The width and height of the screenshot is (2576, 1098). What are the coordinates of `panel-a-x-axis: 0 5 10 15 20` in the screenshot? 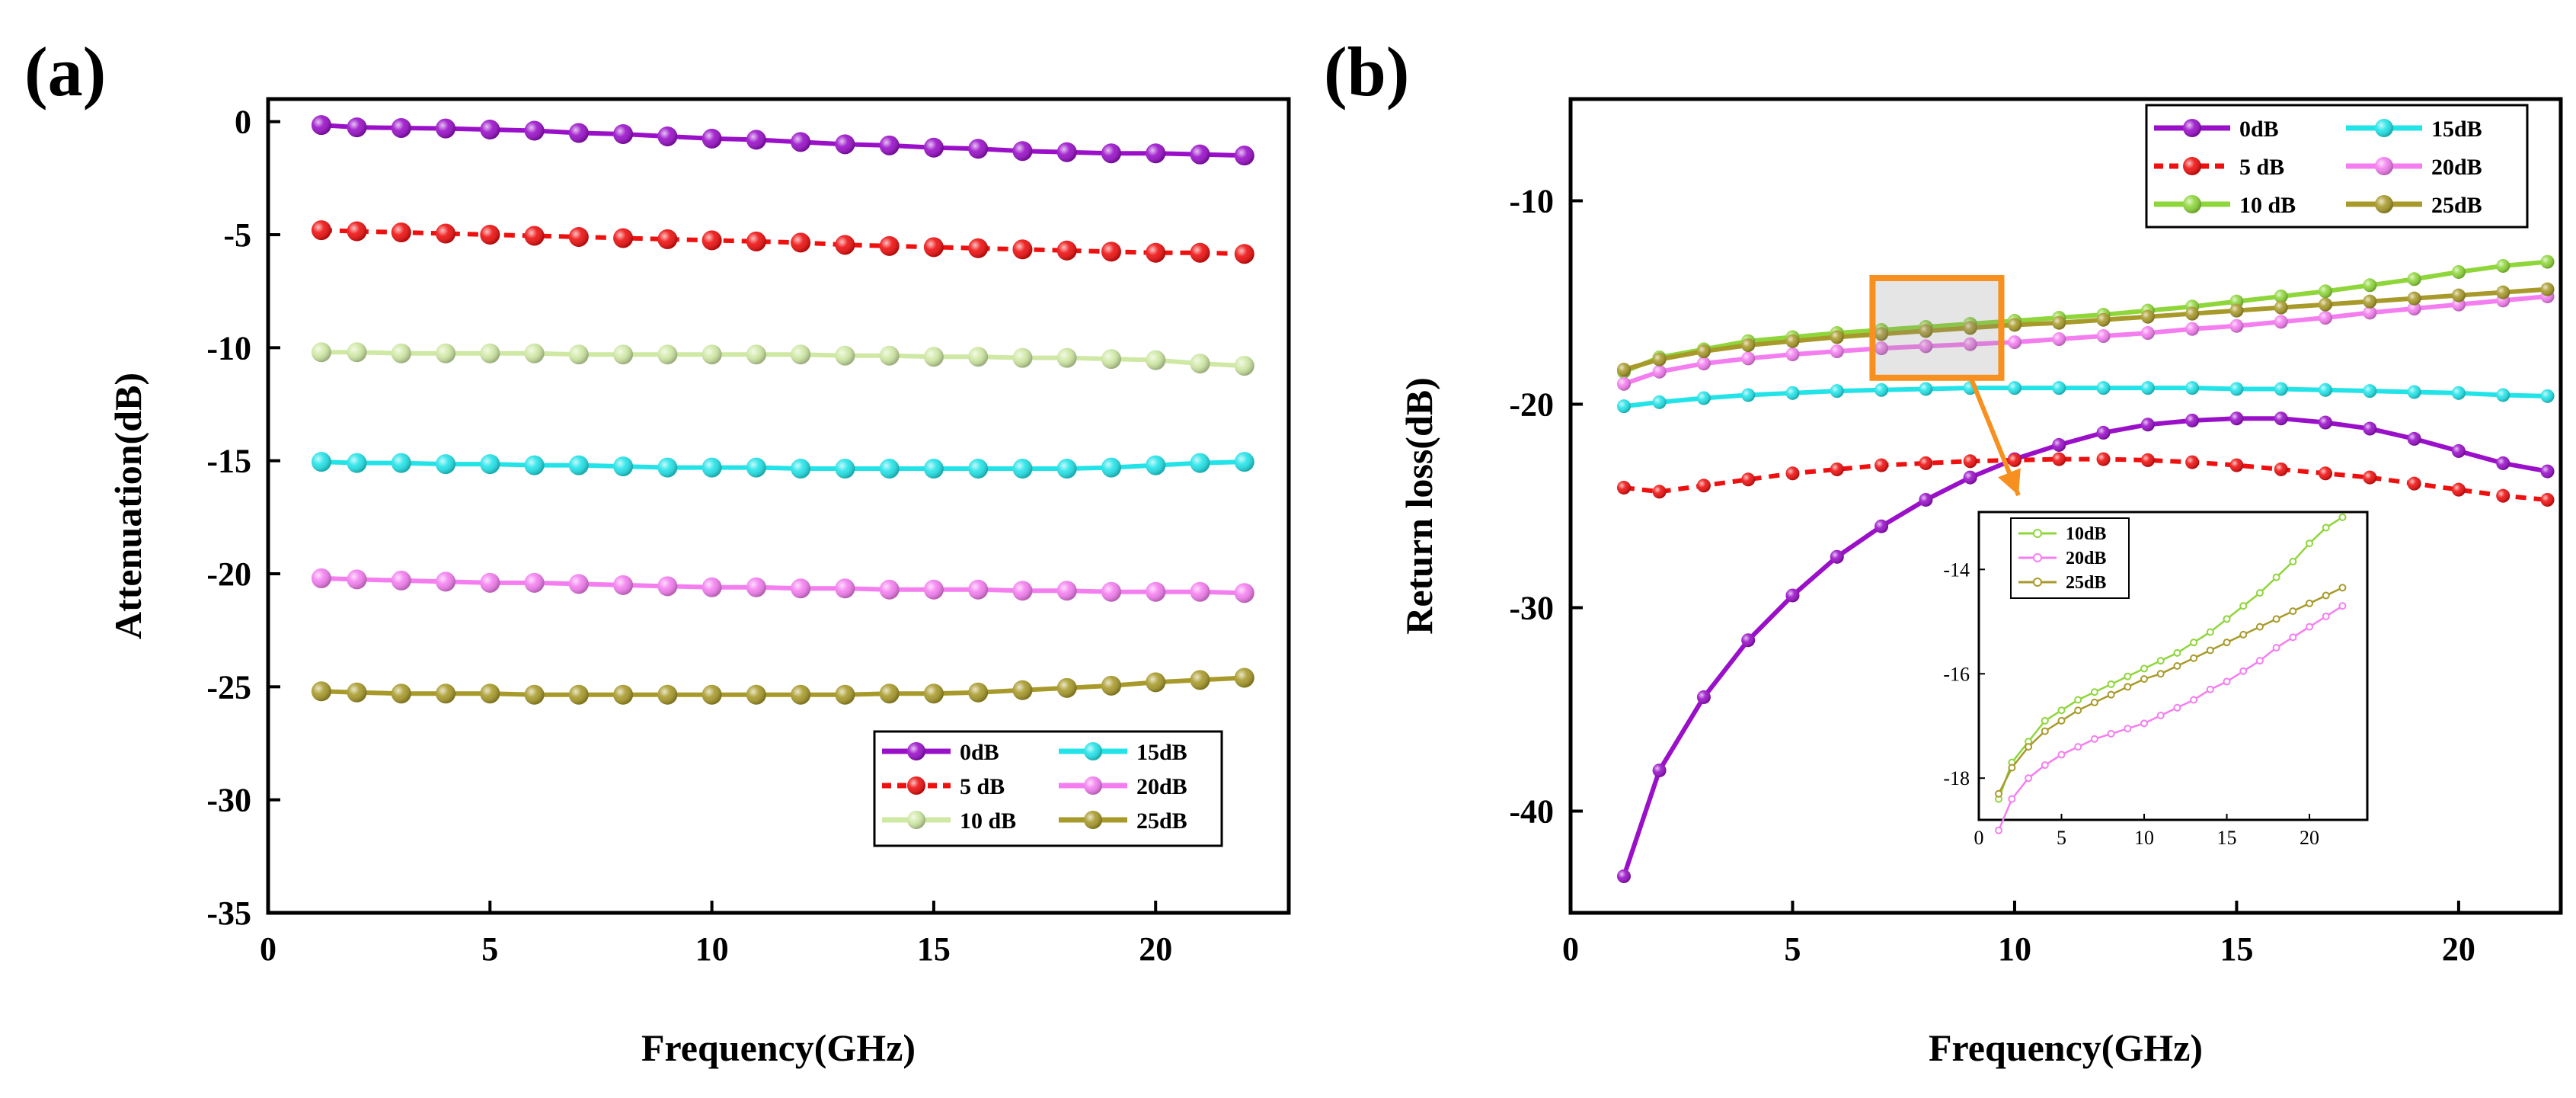 It's located at (716, 934).